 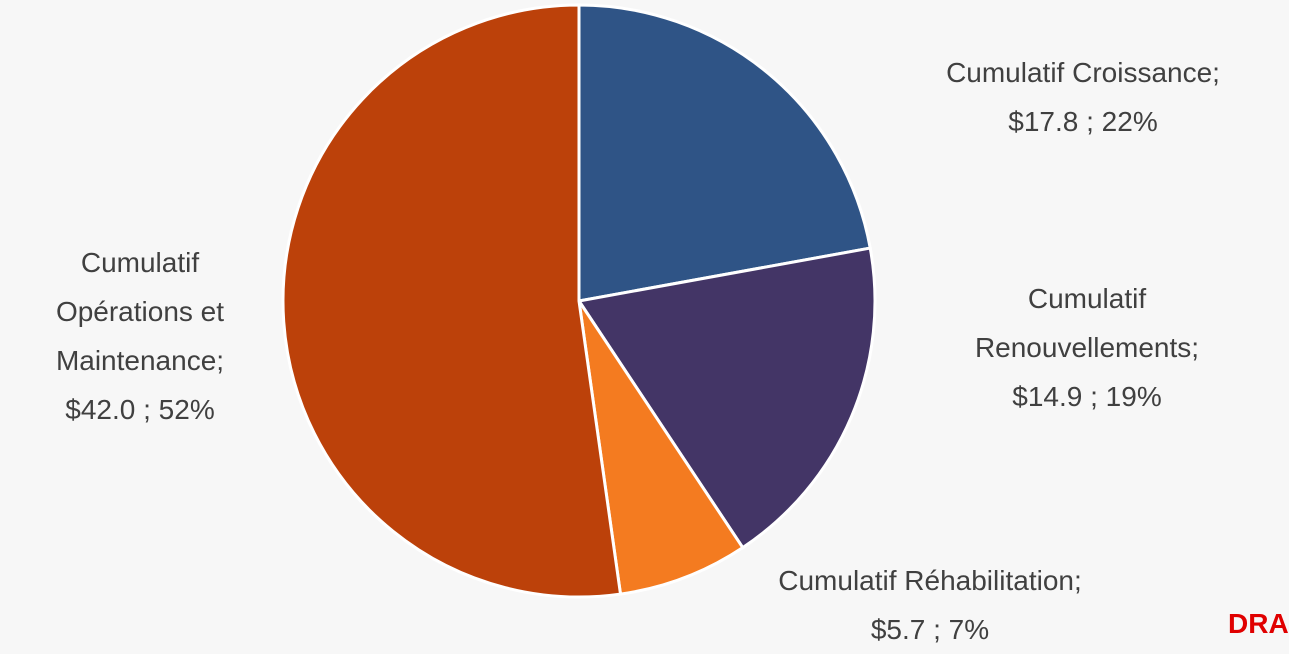 What do you see at coordinates (1083, 72) in the screenshot?
I see `category-label: Cumulatif Croissance;` at bounding box center [1083, 72].